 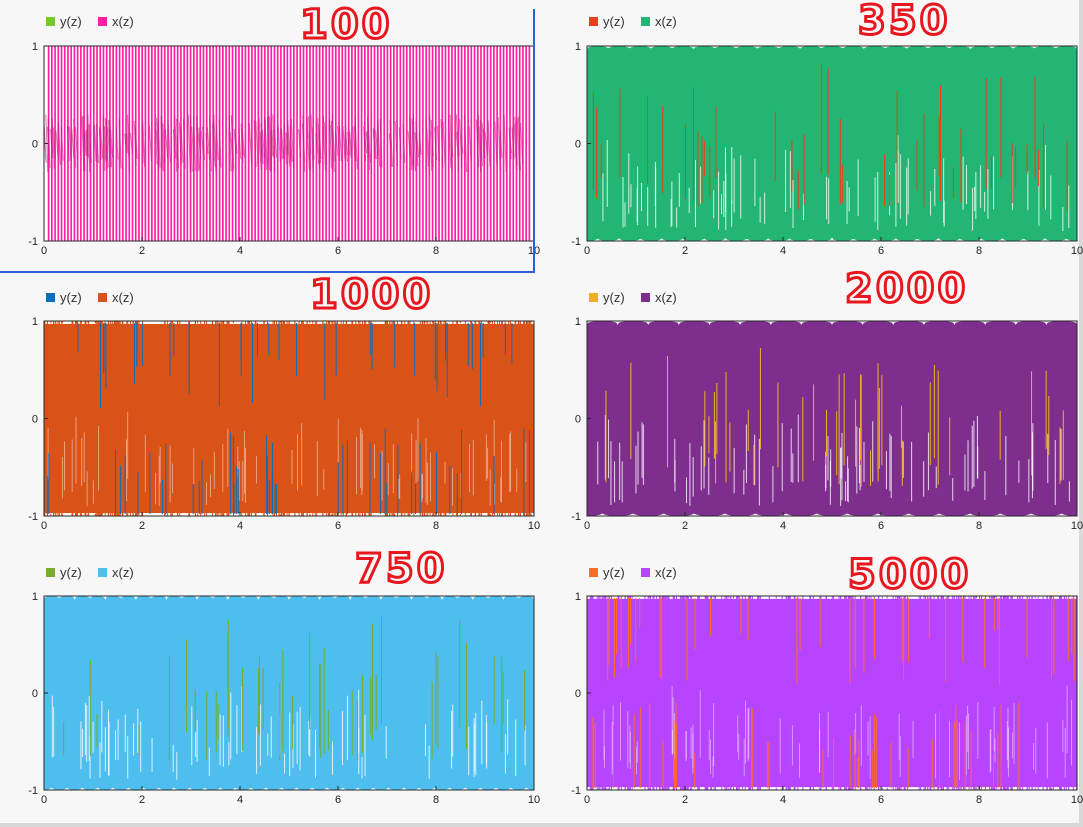 I want to click on handwritten-annotation: 2000, so click(x=906, y=289).